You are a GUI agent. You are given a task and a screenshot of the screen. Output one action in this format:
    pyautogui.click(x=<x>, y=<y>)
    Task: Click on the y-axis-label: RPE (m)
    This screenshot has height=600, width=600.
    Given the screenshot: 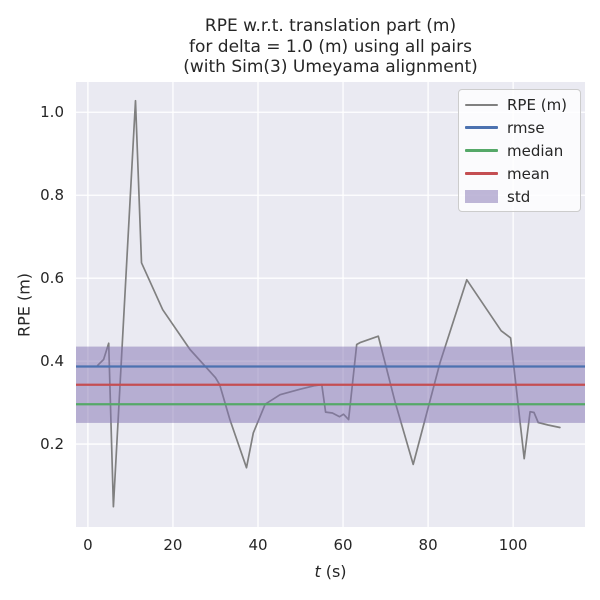 What is the action you would take?
    pyautogui.click(x=24, y=304)
    